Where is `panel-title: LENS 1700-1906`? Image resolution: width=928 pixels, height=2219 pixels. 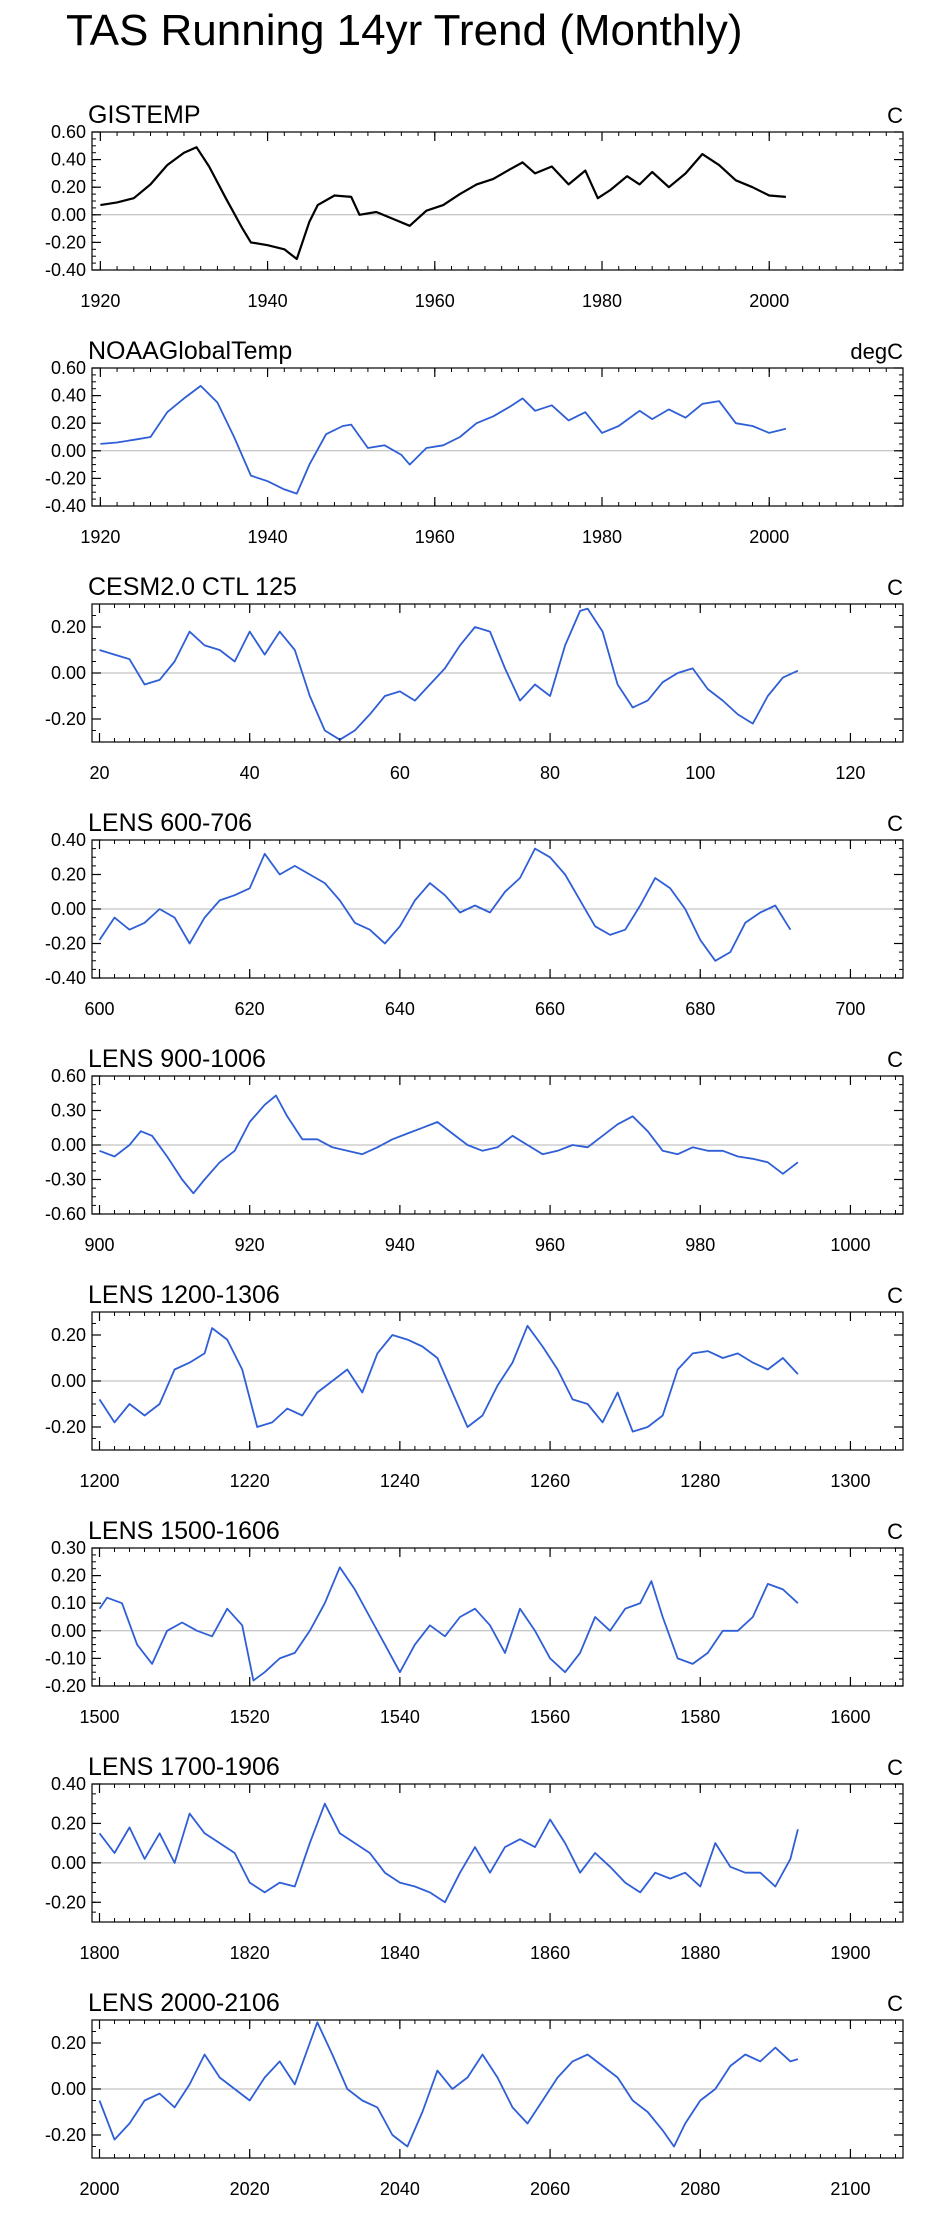 panel-title: LENS 1700-1906 is located at coordinates (184, 1767).